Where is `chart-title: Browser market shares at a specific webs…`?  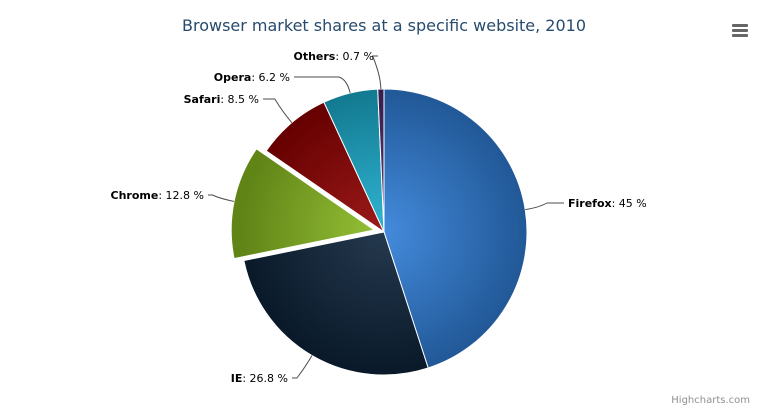
chart-title: Browser market shares at a specific webs… is located at coordinates (384, 25).